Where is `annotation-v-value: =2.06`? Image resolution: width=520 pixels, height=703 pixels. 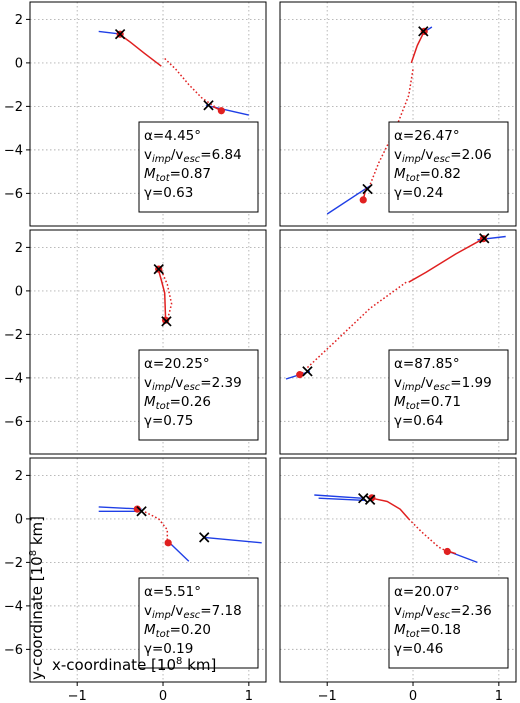
annotation-v-value: =2.06 is located at coordinates (470, 155).